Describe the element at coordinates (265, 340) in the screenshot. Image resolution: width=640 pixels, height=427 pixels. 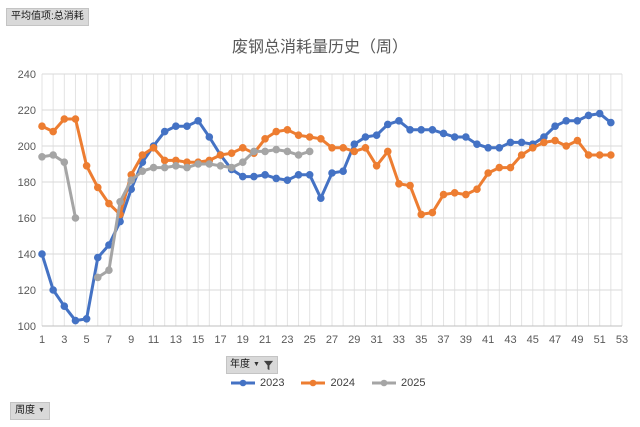
I see `x-tick-label: 21` at that location.